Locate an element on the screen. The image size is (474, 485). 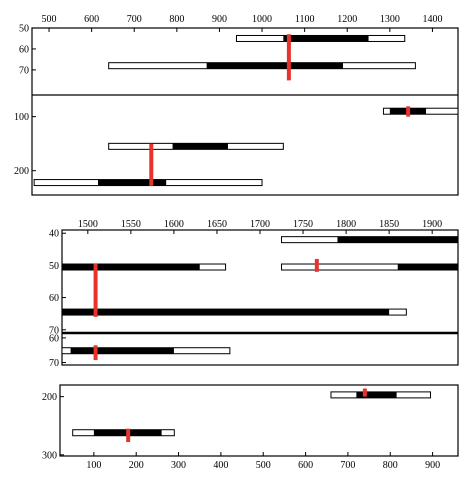
x-tick-label-1550: 1550 is located at coordinates (131, 224).